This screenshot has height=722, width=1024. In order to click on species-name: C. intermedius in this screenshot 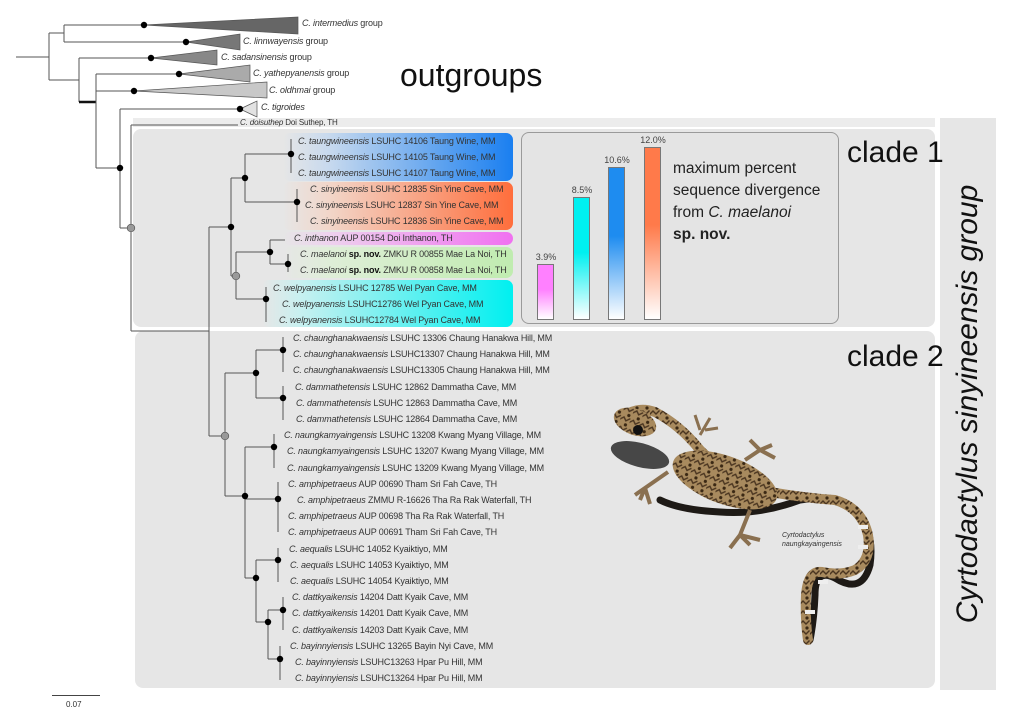, I will do `click(330, 23)`.